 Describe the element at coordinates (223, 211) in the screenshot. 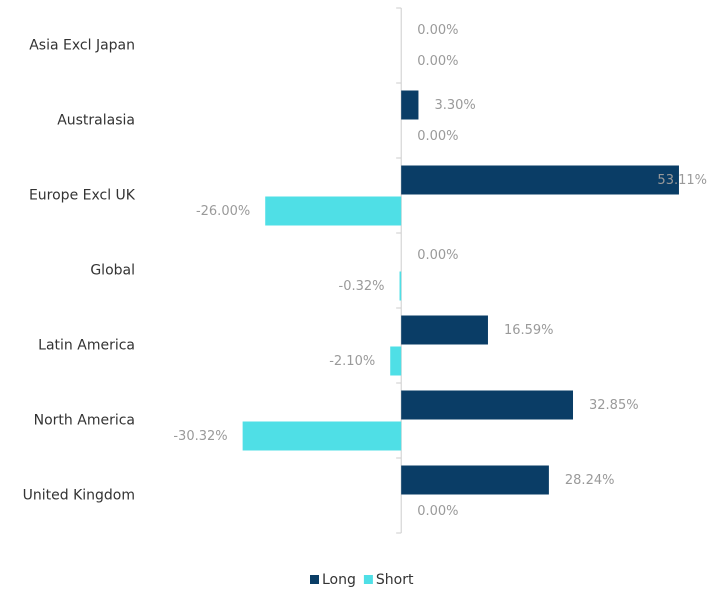

I see `value-label: -26.00%` at that location.